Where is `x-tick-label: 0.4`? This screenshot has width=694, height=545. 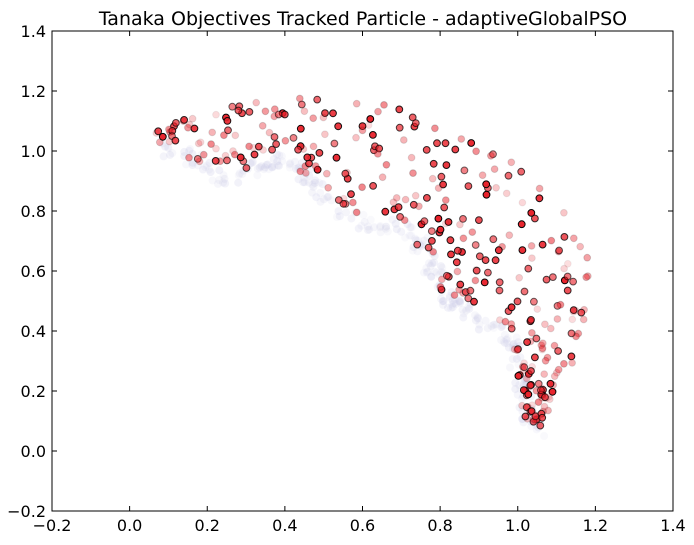
x-tick-label: 0.4 is located at coordinates (284, 525).